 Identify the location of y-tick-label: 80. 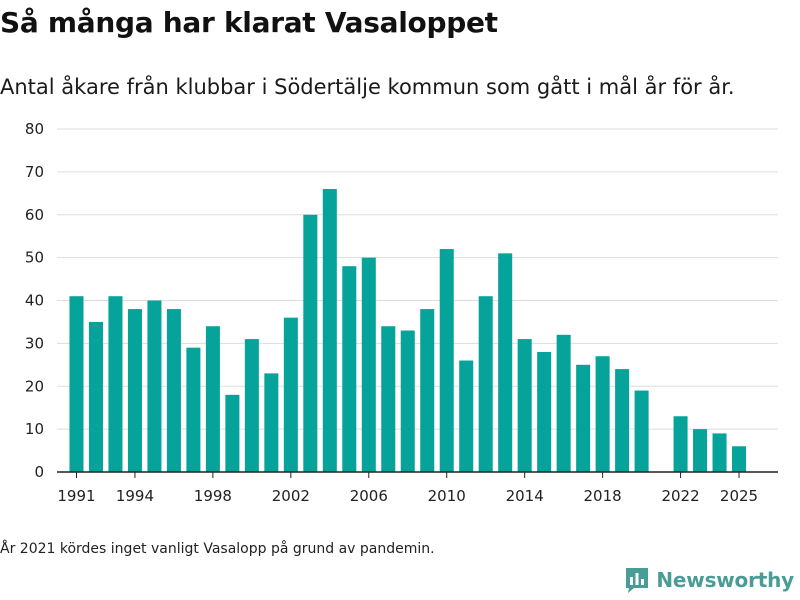
(34, 129).